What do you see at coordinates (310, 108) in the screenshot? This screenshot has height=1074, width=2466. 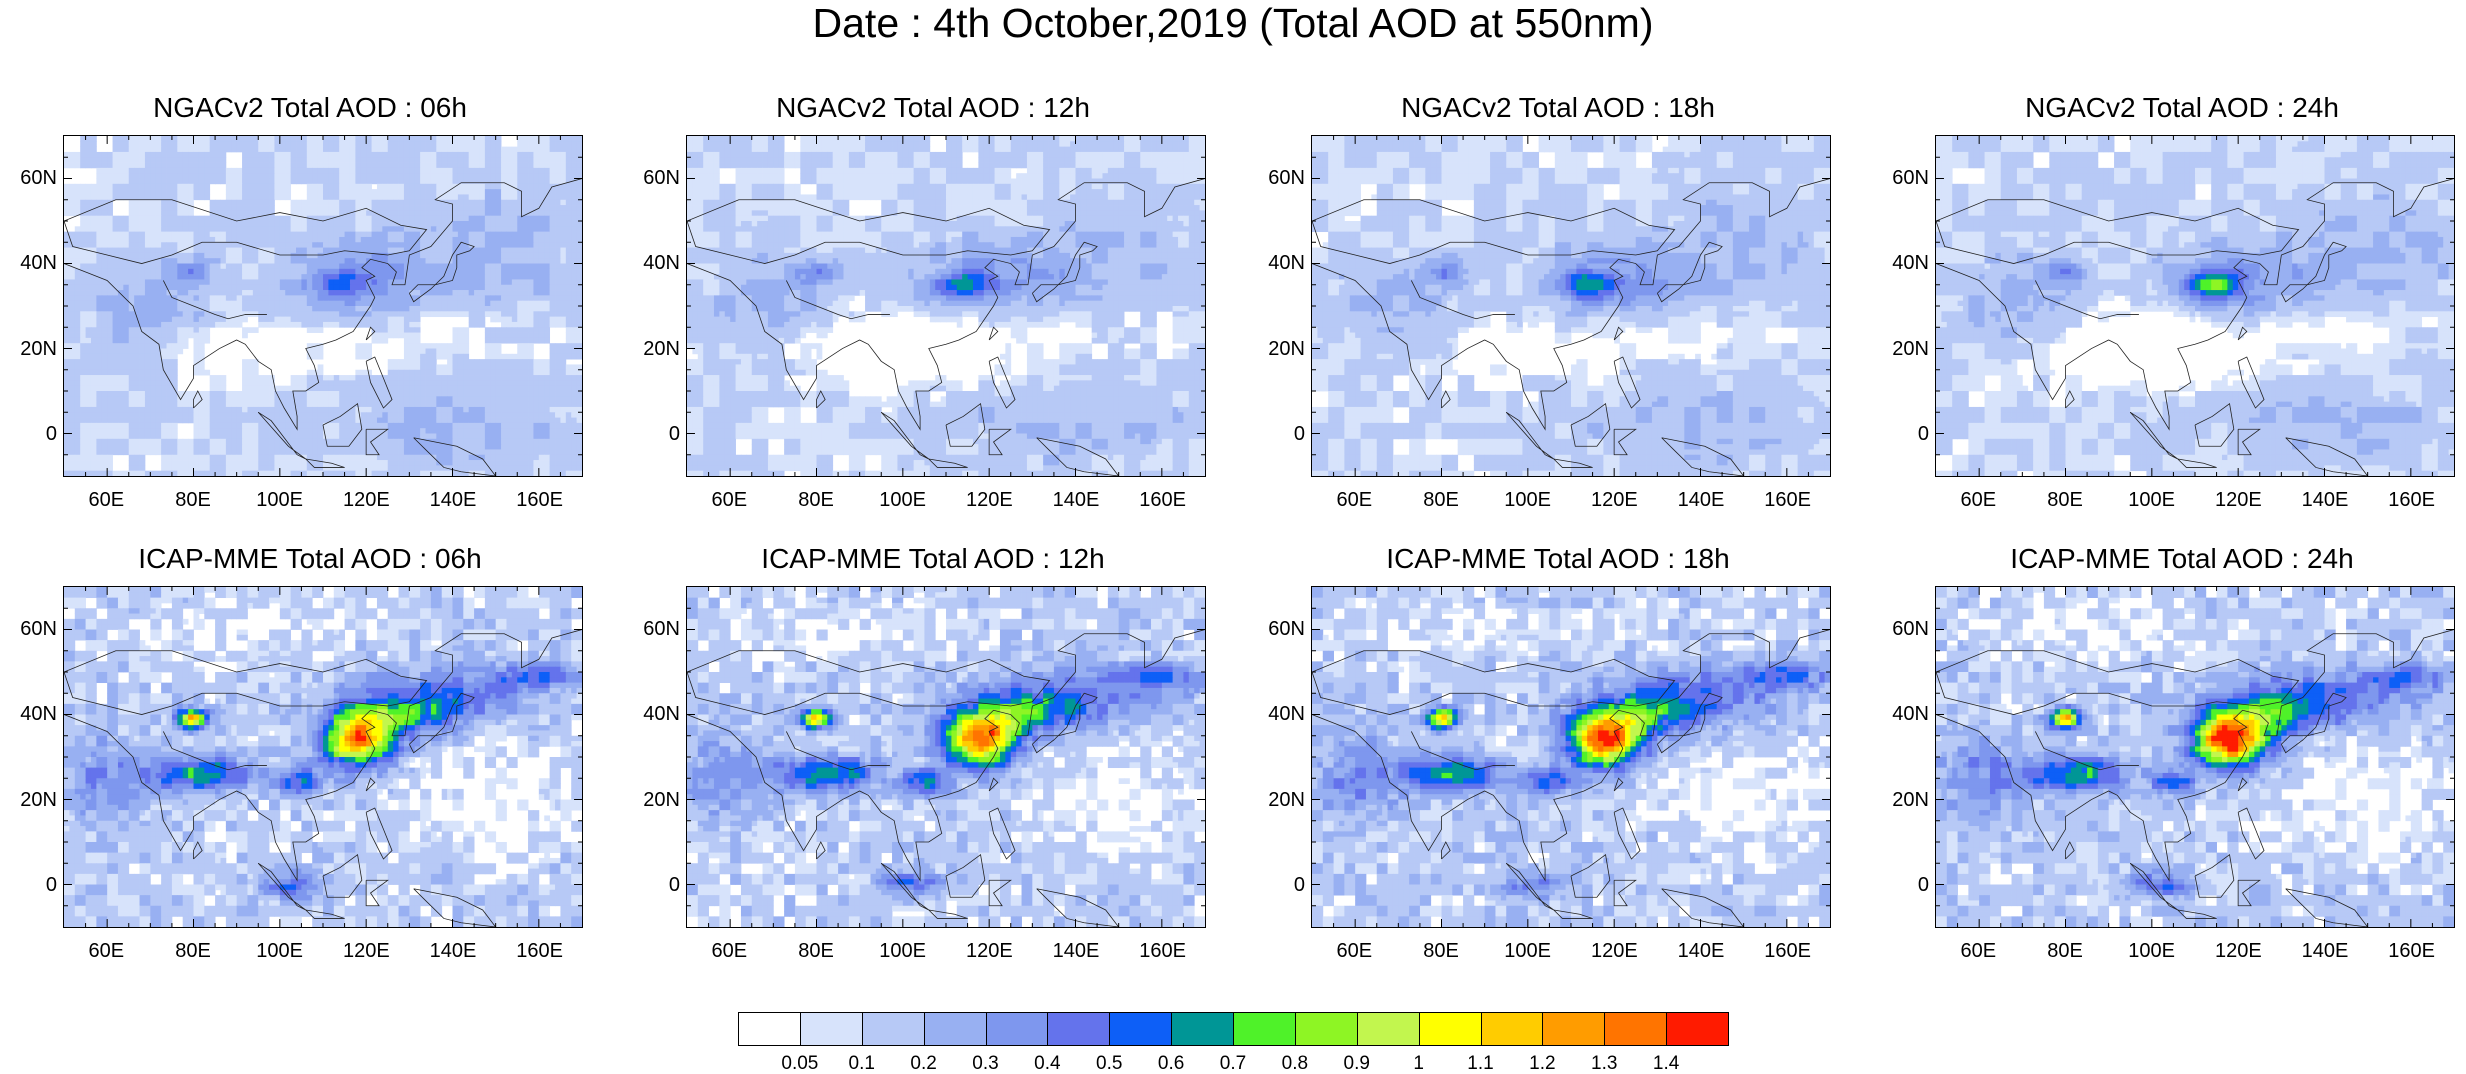 I see `panel-title: NGACv2 Total AOD : 06h` at bounding box center [310, 108].